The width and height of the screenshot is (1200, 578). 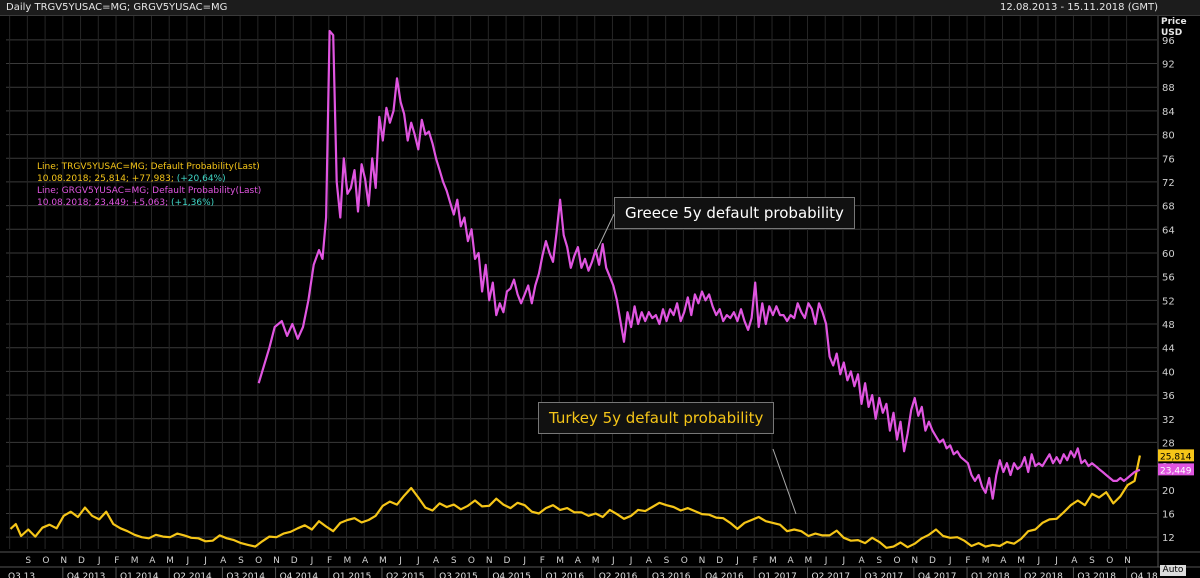 I want to click on y-tick-label: 32, so click(x=1168, y=420).